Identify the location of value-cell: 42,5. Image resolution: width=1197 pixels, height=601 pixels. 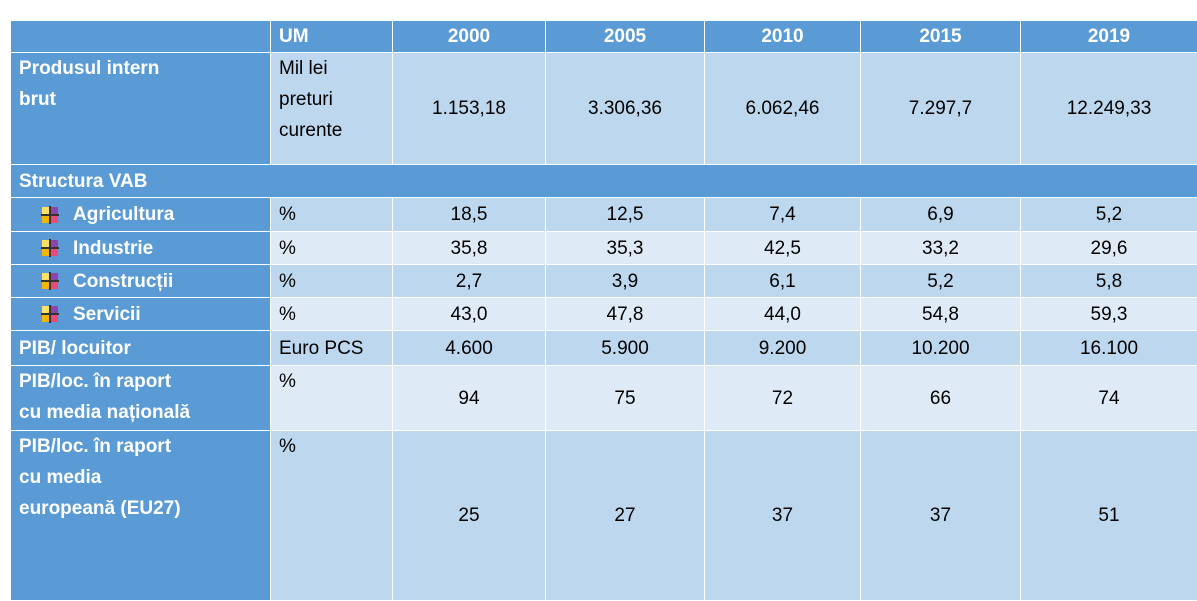
(783, 248).